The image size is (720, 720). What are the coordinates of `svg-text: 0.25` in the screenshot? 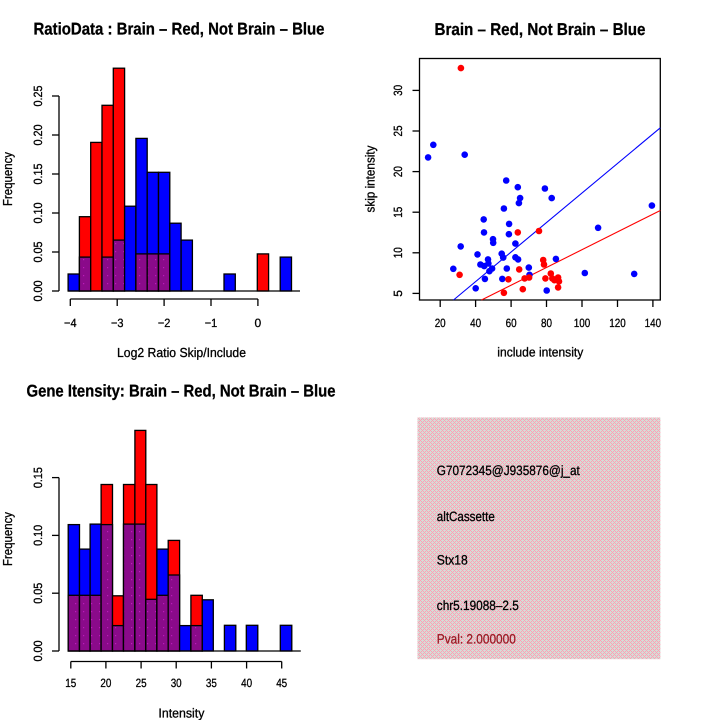 It's located at (38, 95).